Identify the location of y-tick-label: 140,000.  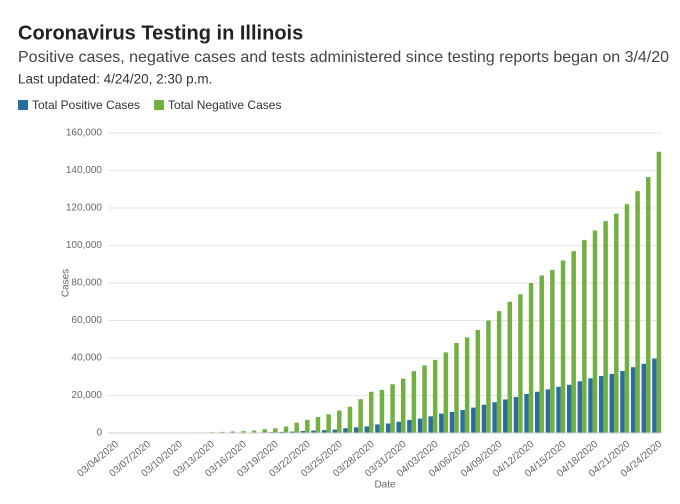
(84, 170).